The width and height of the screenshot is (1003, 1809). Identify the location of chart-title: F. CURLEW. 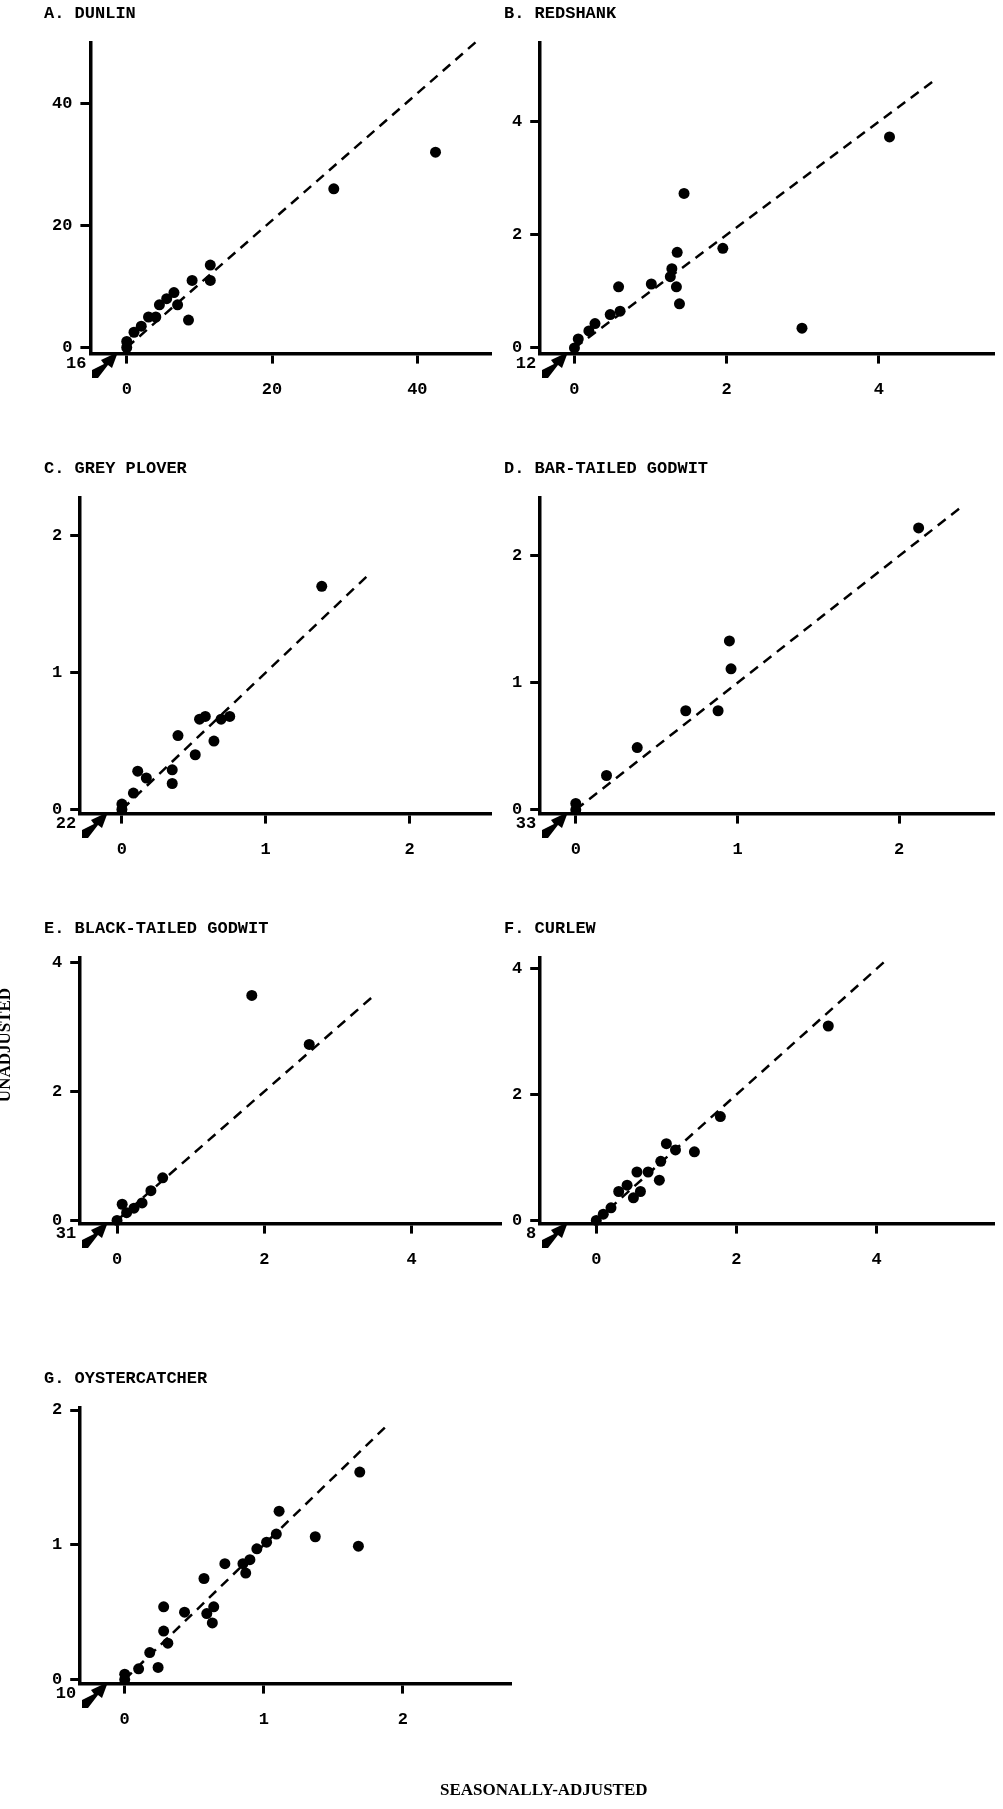
(550, 929).